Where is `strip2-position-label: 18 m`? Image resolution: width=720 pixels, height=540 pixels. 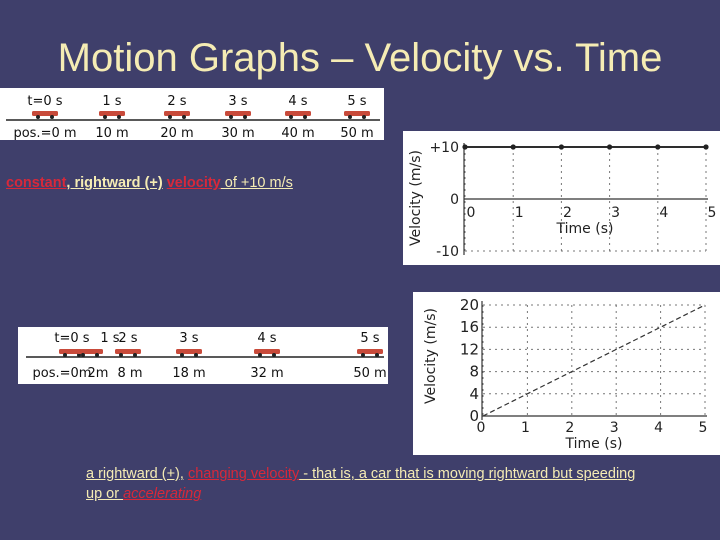
strip2-position-label: 18 m is located at coordinates (188, 373).